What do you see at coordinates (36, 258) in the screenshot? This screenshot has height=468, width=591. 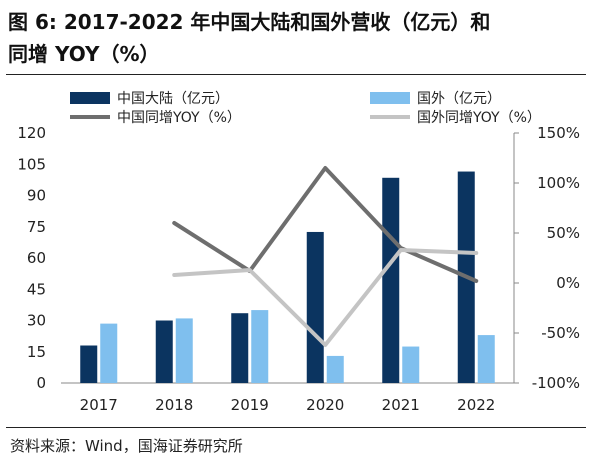 I see `y-left-tick-label: 60` at bounding box center [36, 258].